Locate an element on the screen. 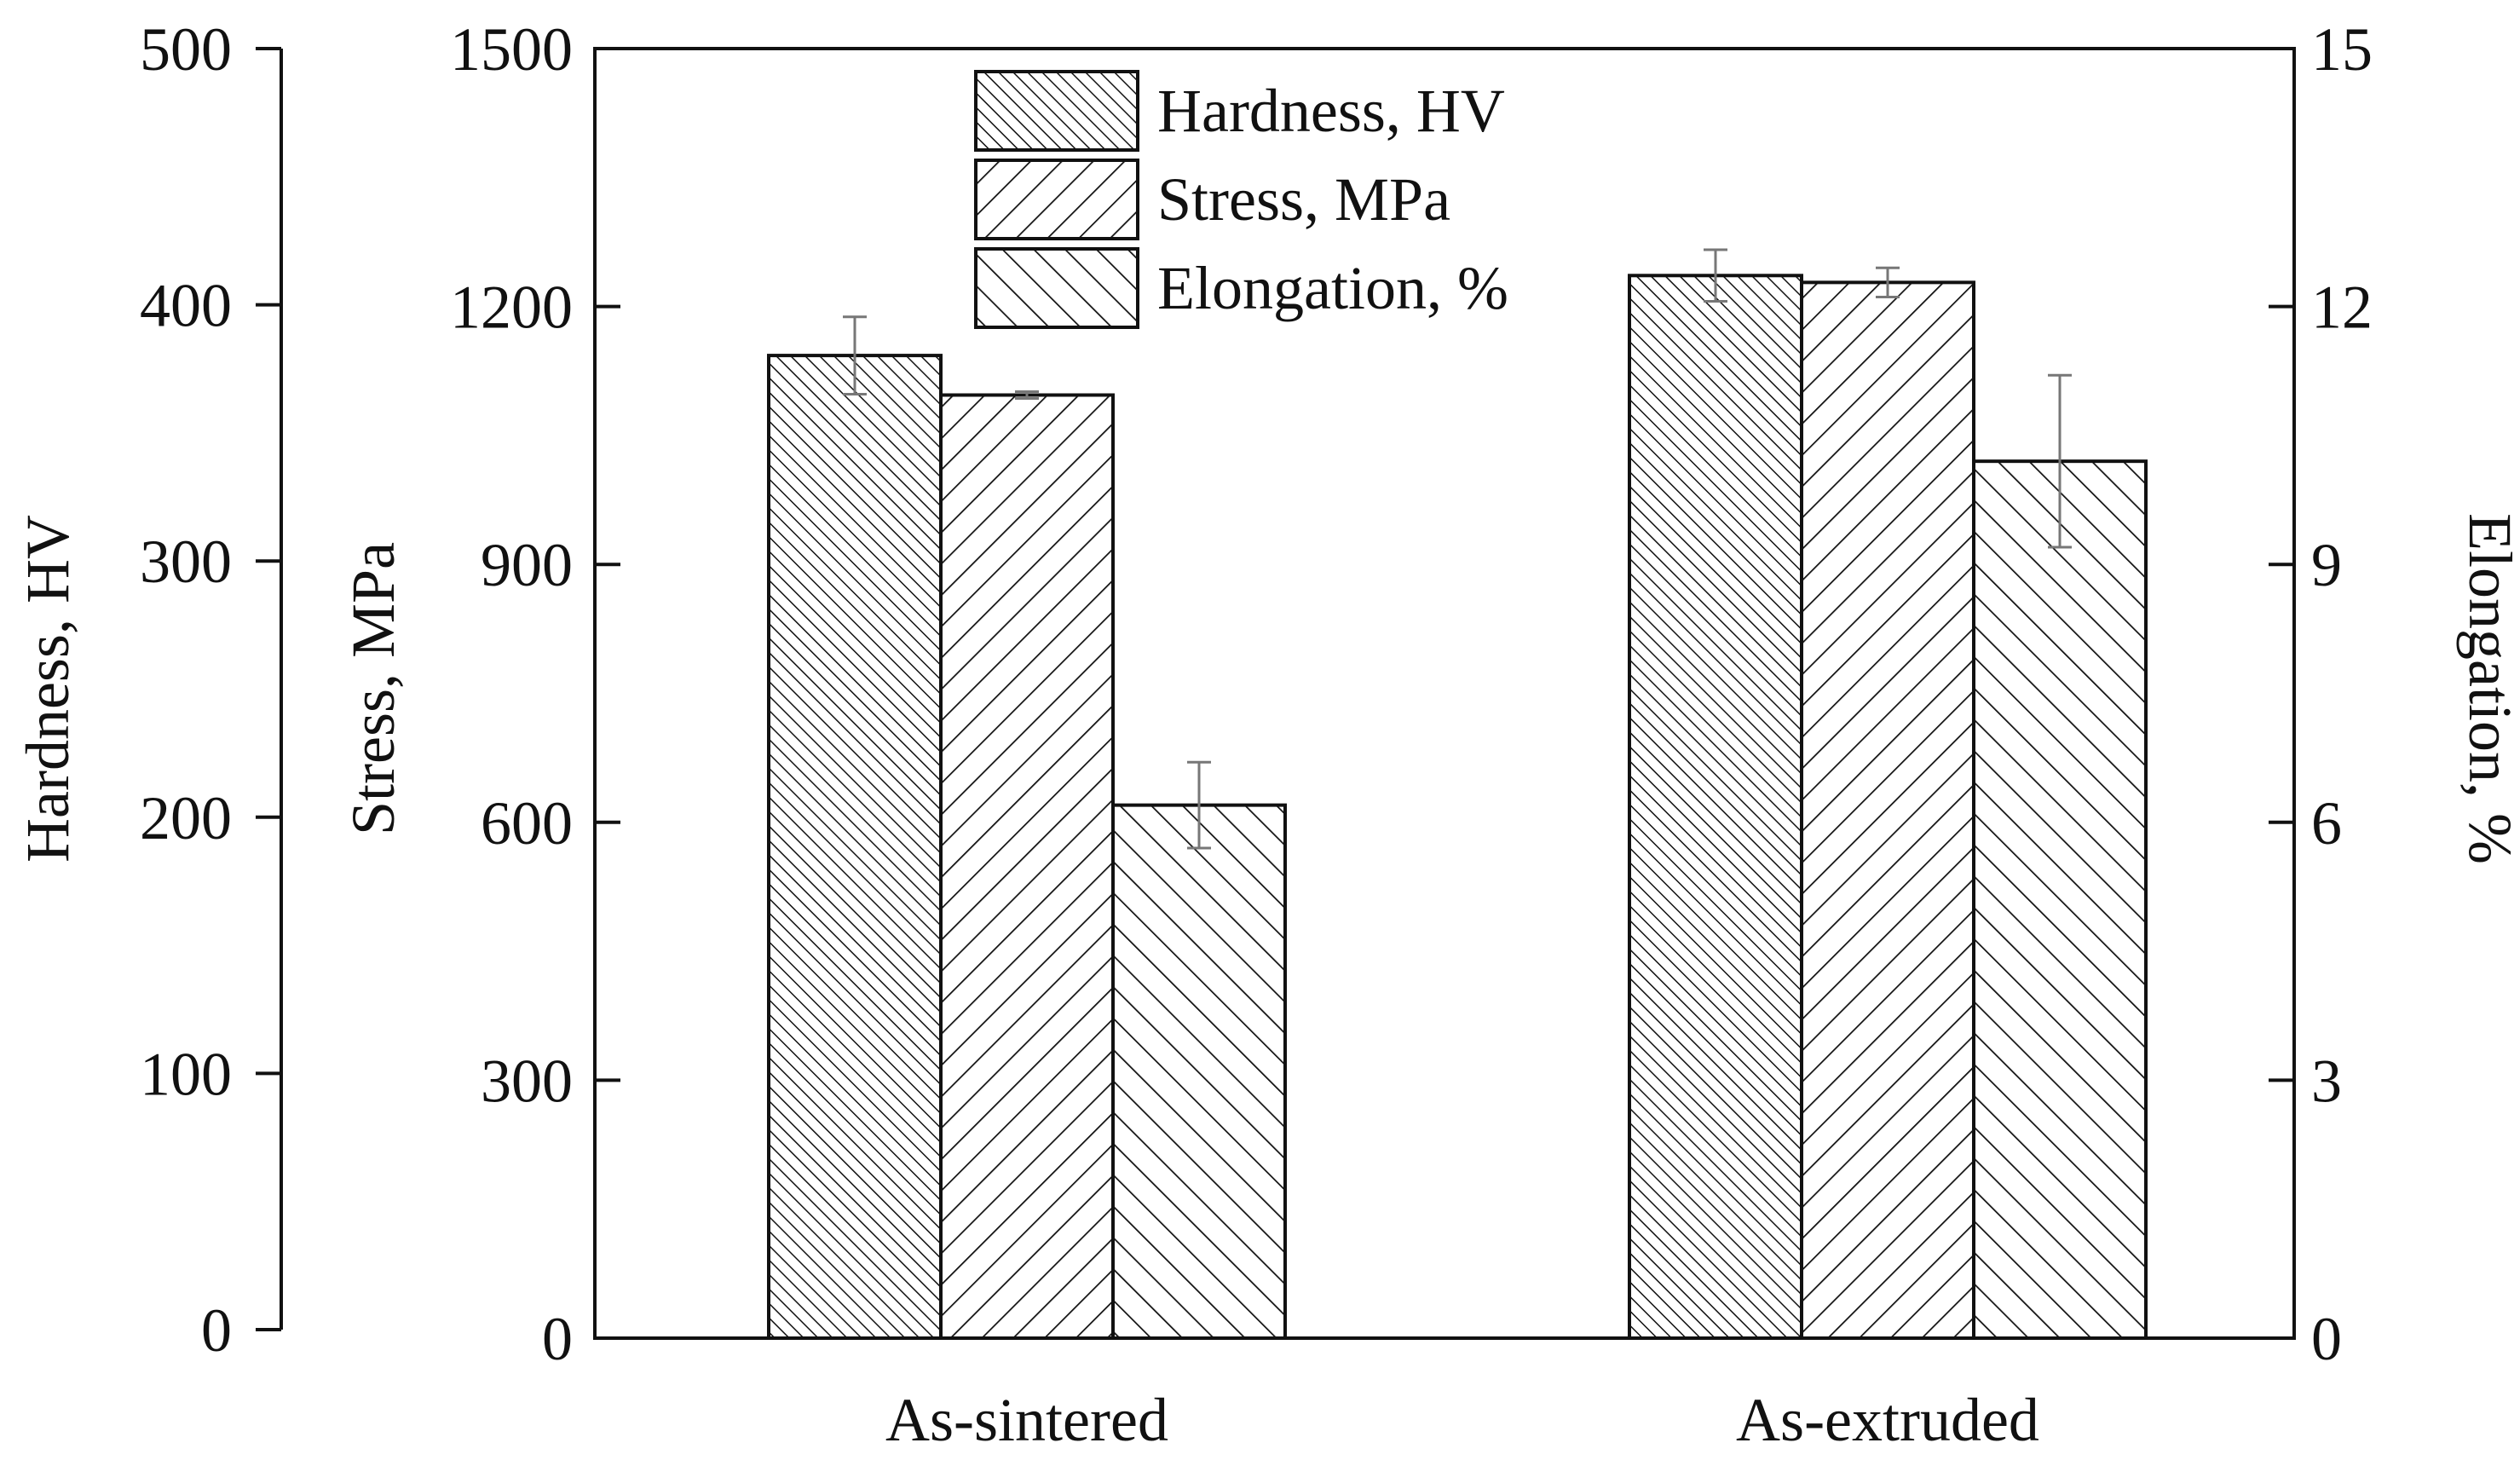 The width and height of the screenshot is (2520, 1466). hardness-tick-label: 100 is located at coordinates (186, 1074).